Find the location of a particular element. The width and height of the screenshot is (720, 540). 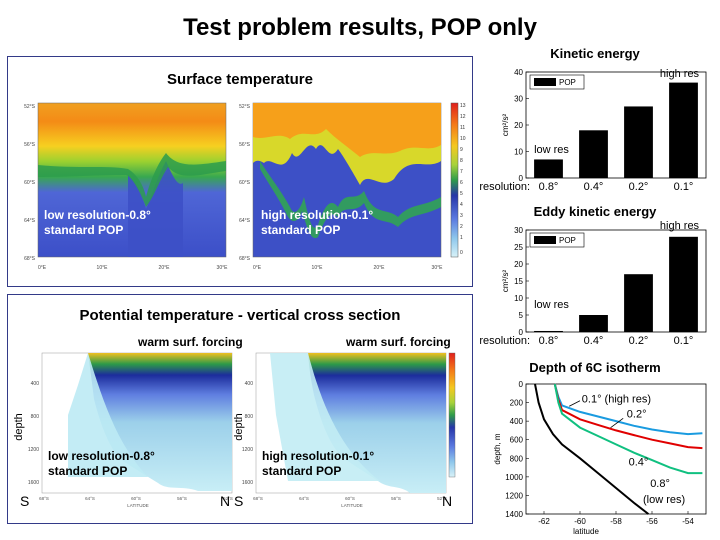

section-low-res is located at coordinates (137, 423).